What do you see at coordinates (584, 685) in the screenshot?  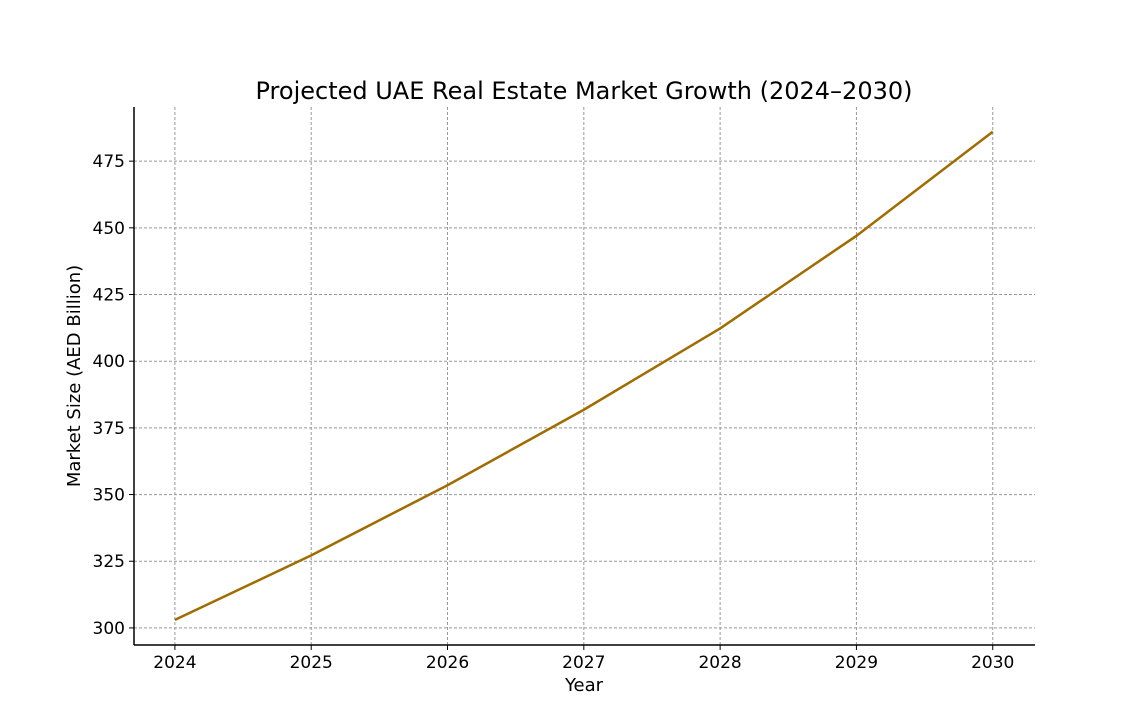 I see `x-axis-label: Year` at bounding box center [584, 685].